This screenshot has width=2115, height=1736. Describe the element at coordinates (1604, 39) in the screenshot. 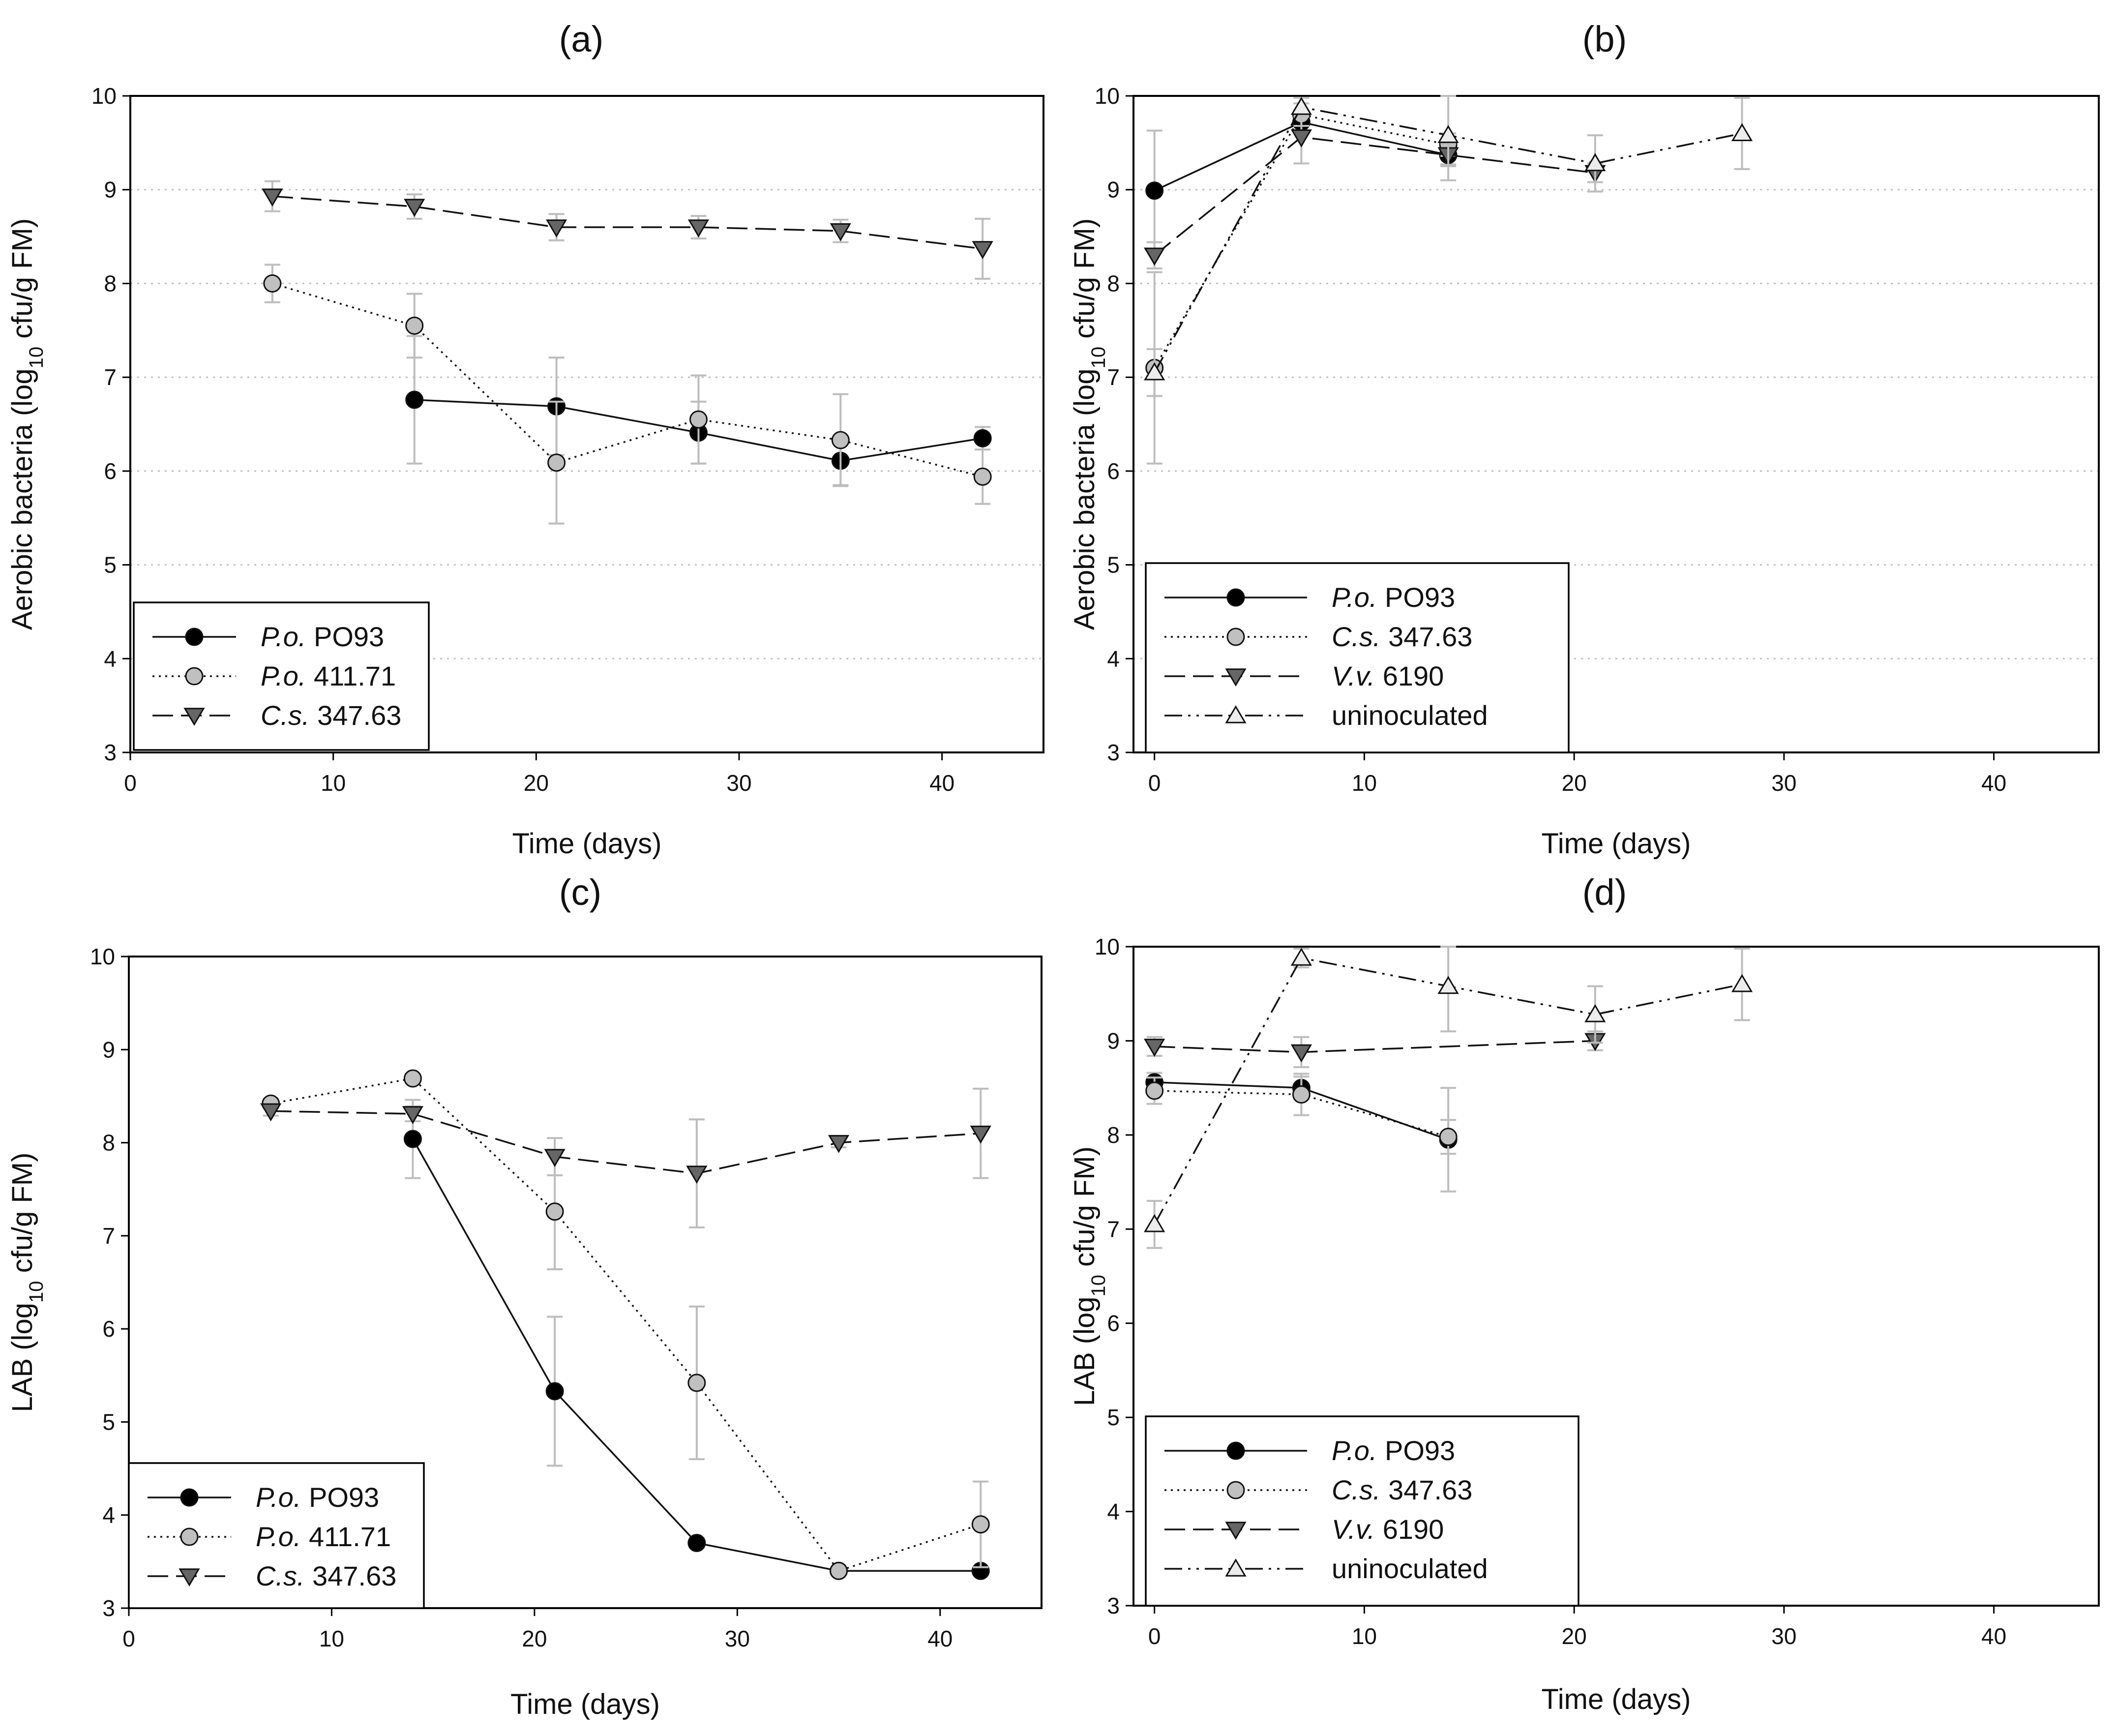

I see `panel-title: (b)` at that location.